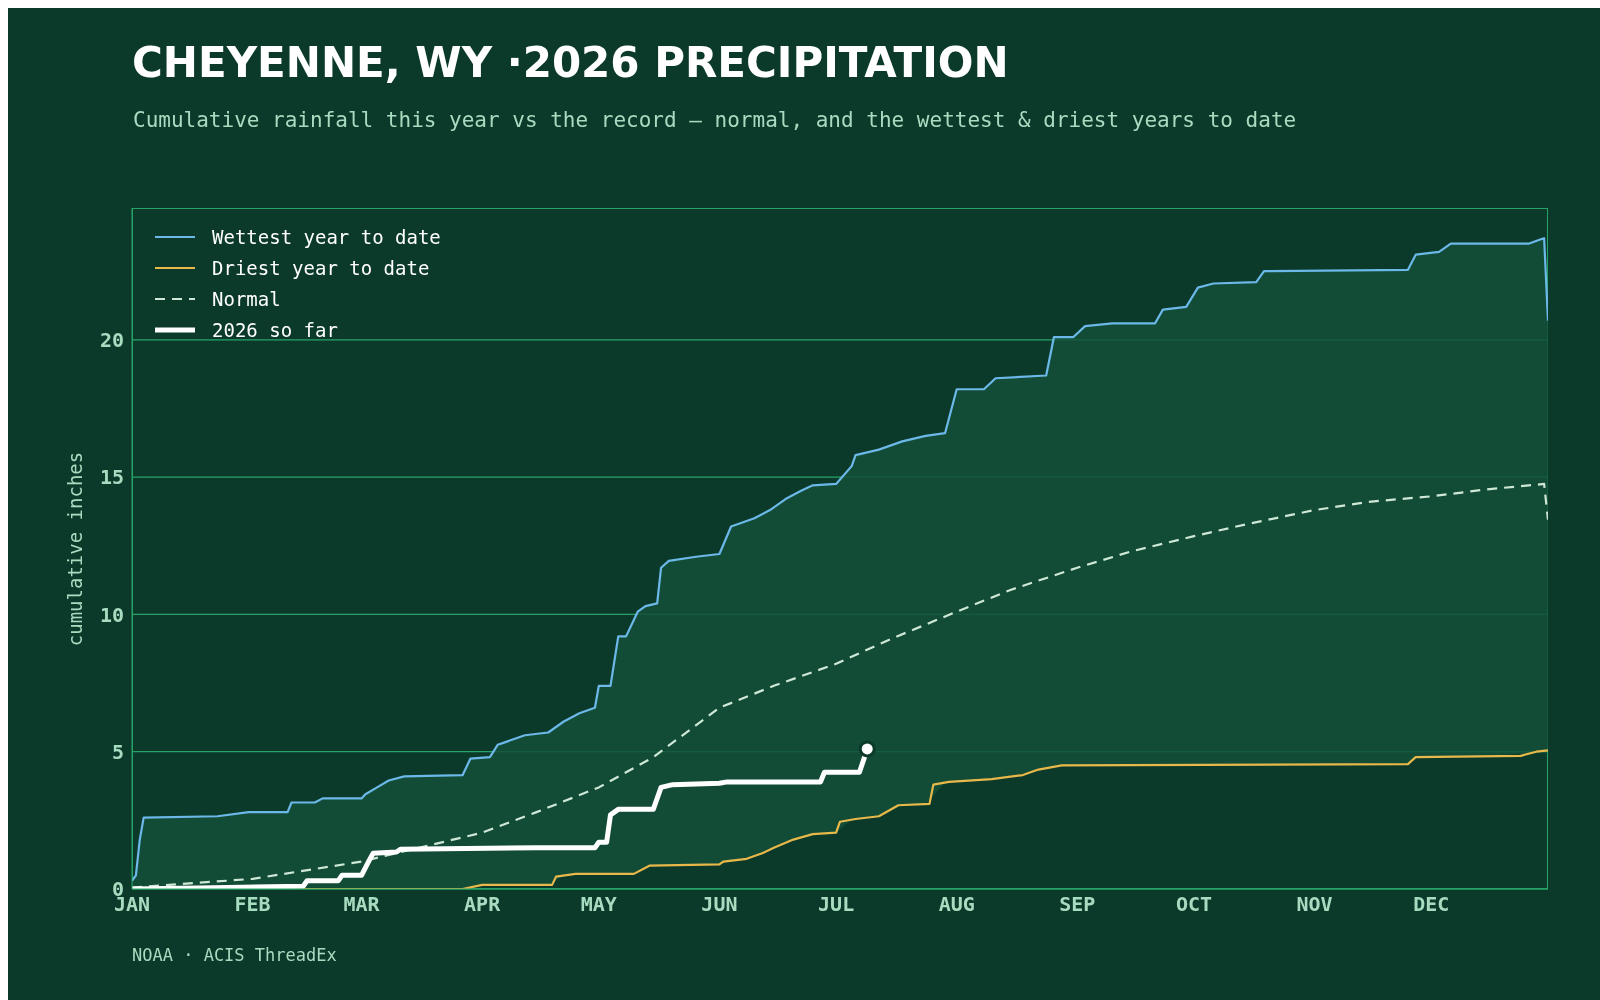 The height and width of the screenshot is (1000, 1600). What do you see at coordinates (321, 268) in the screenshot?
I see `legend-label: Driest year to date` at bounding box center [321, 268].